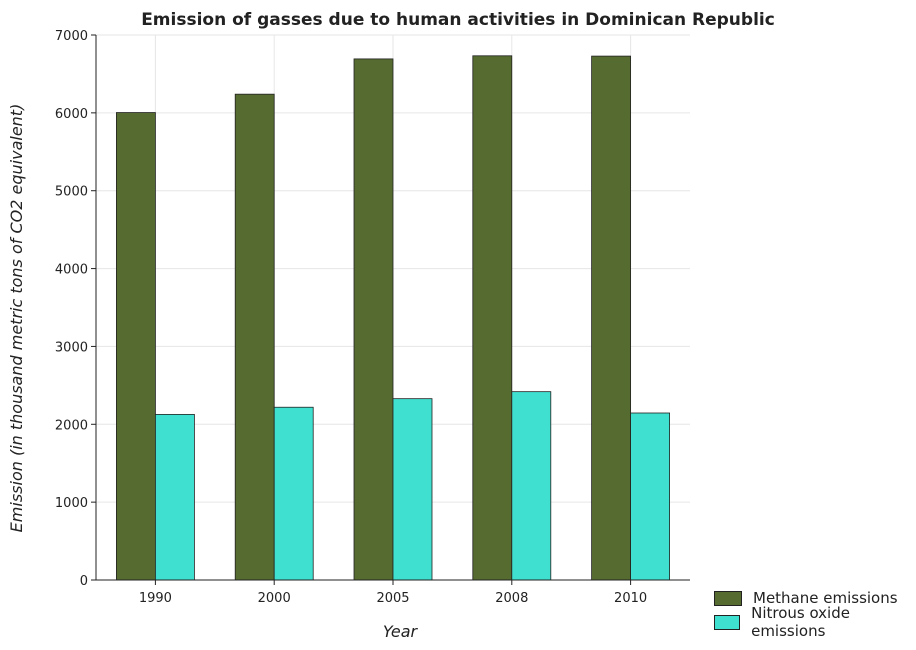 This screenshot has height=650, width=916. I want to click on nitrous-oxide-bar-2008, so click(531, 486).